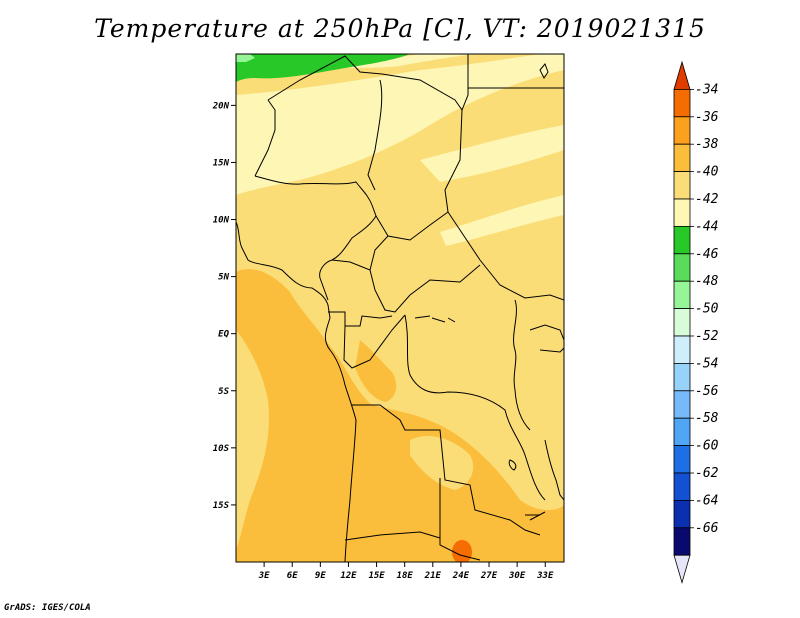 This screenshot has width=800, height=618. Describe the element at coordinates (221, 221) in the screenshot. I see `lat-tick-label: 10N` at that location.